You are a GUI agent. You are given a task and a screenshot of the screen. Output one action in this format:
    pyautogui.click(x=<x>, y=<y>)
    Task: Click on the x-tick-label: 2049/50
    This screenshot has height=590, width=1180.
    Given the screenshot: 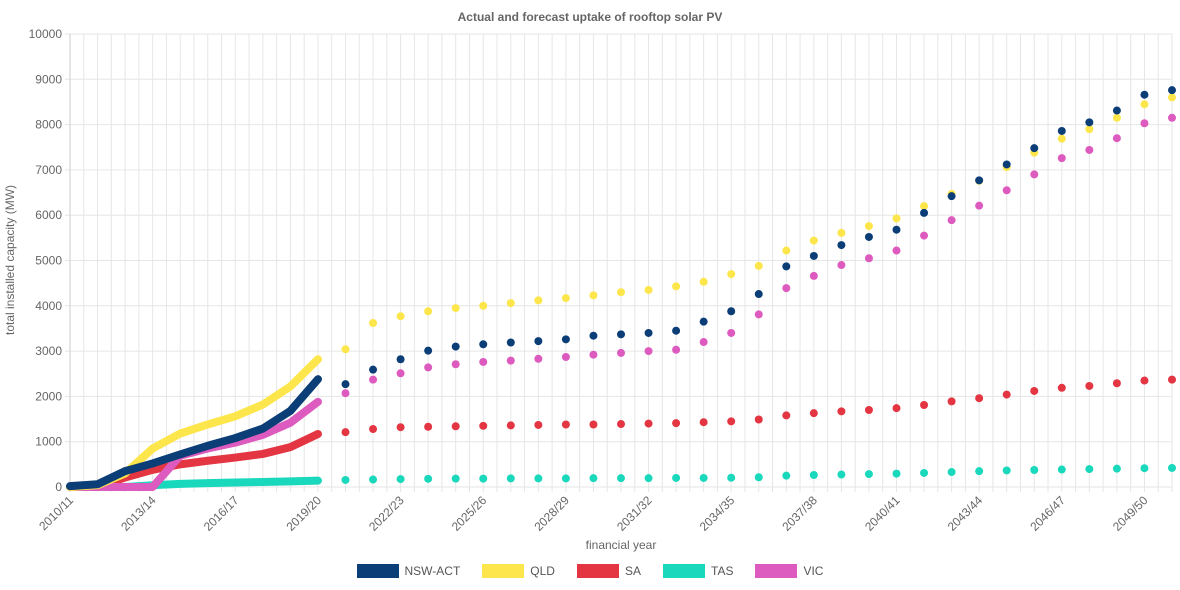 What is the action you would take?
    pyautogui.click(x=1130, y=513)
    